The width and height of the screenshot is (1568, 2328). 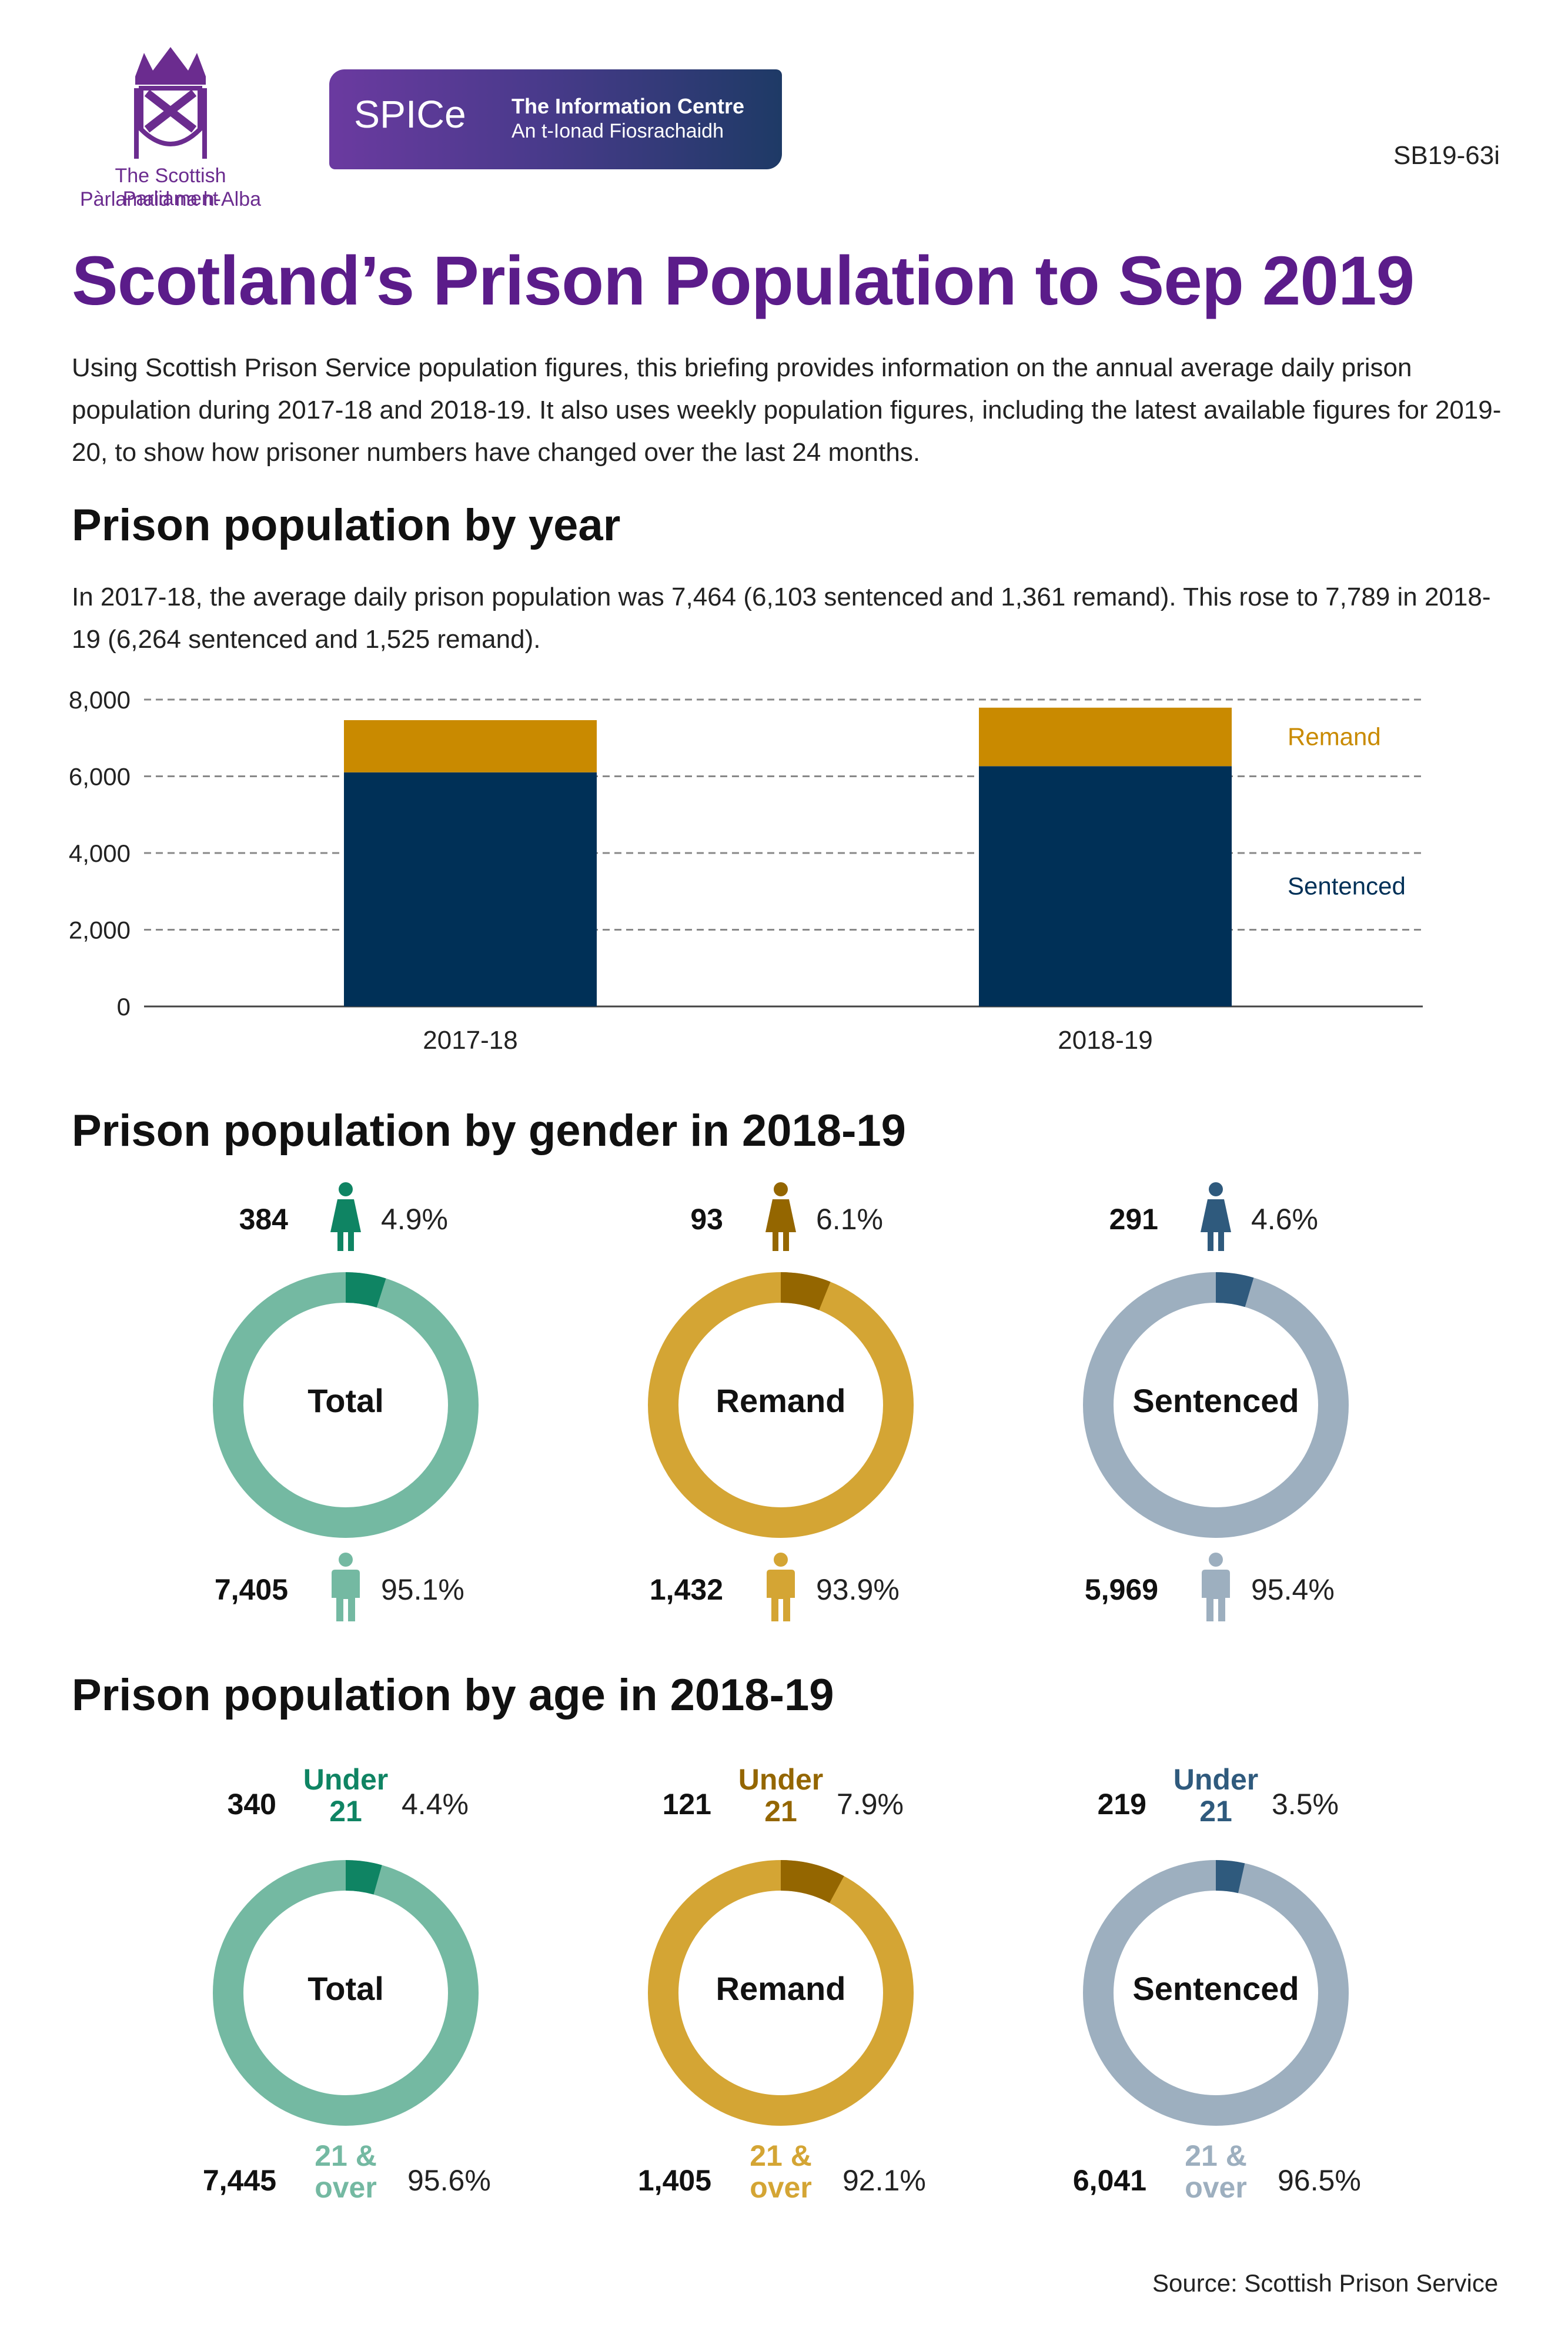 What do you see at coordinates (686, 1589) in the screenshot?
I see `male-count: 1,432` at bounding box center [686, 1589].